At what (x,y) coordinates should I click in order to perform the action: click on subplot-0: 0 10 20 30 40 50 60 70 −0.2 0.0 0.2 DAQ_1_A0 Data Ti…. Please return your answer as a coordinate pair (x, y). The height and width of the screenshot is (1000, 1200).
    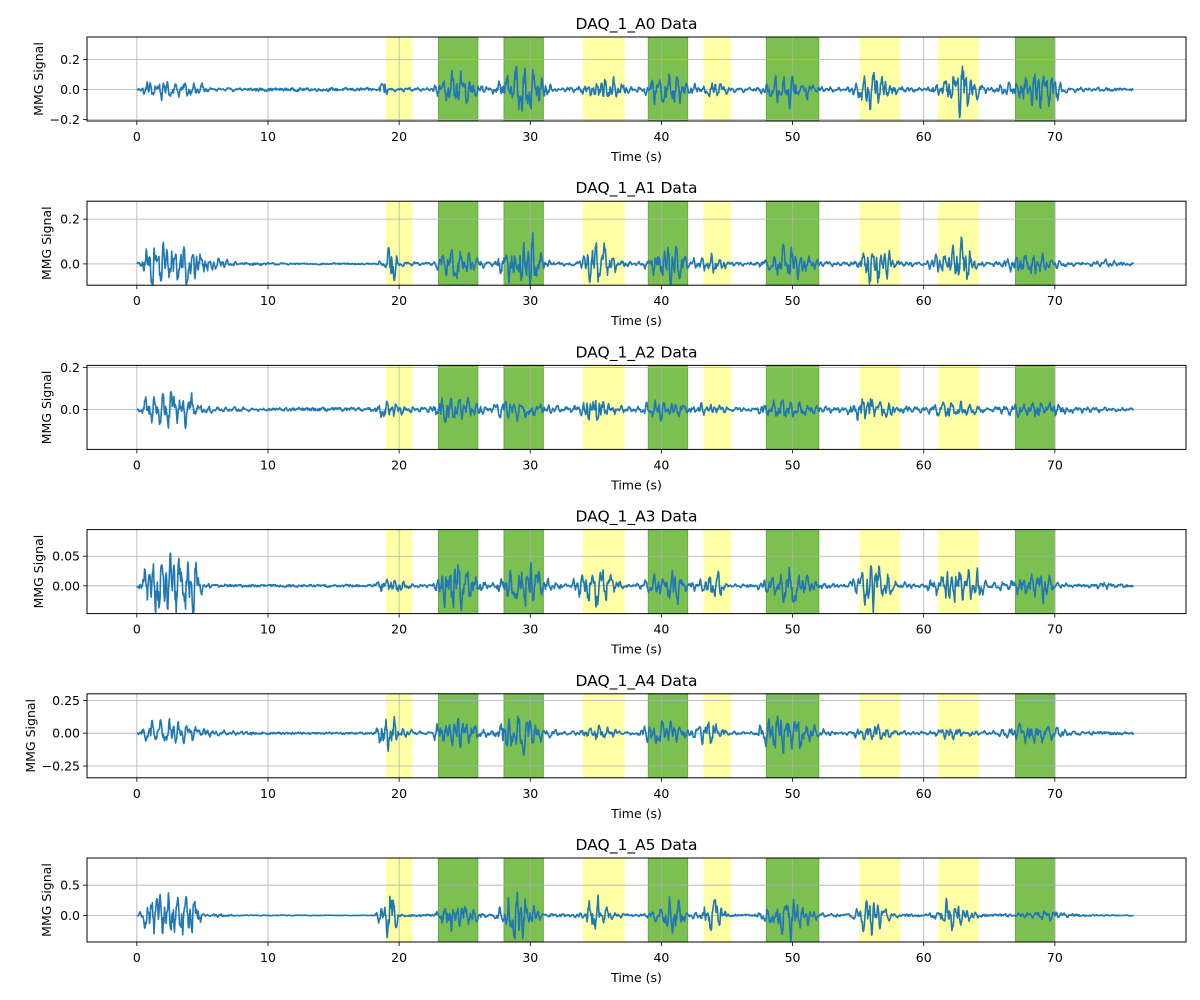
    Looking at the image, I should click on (609, 89).